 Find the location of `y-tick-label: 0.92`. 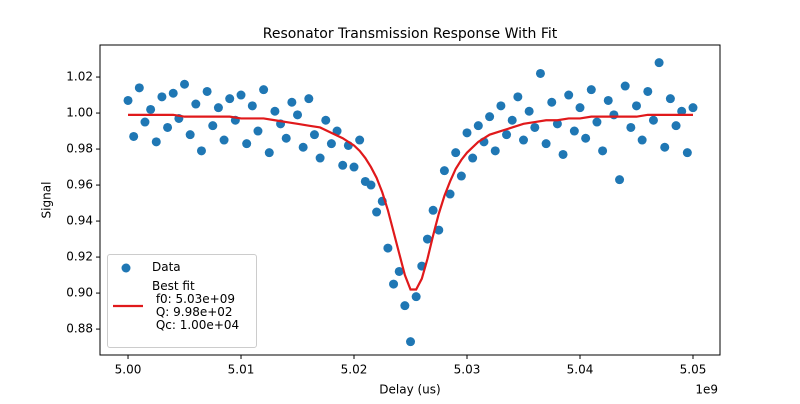

y-tick-label: 0.92 is located at coordinates (79, 257).